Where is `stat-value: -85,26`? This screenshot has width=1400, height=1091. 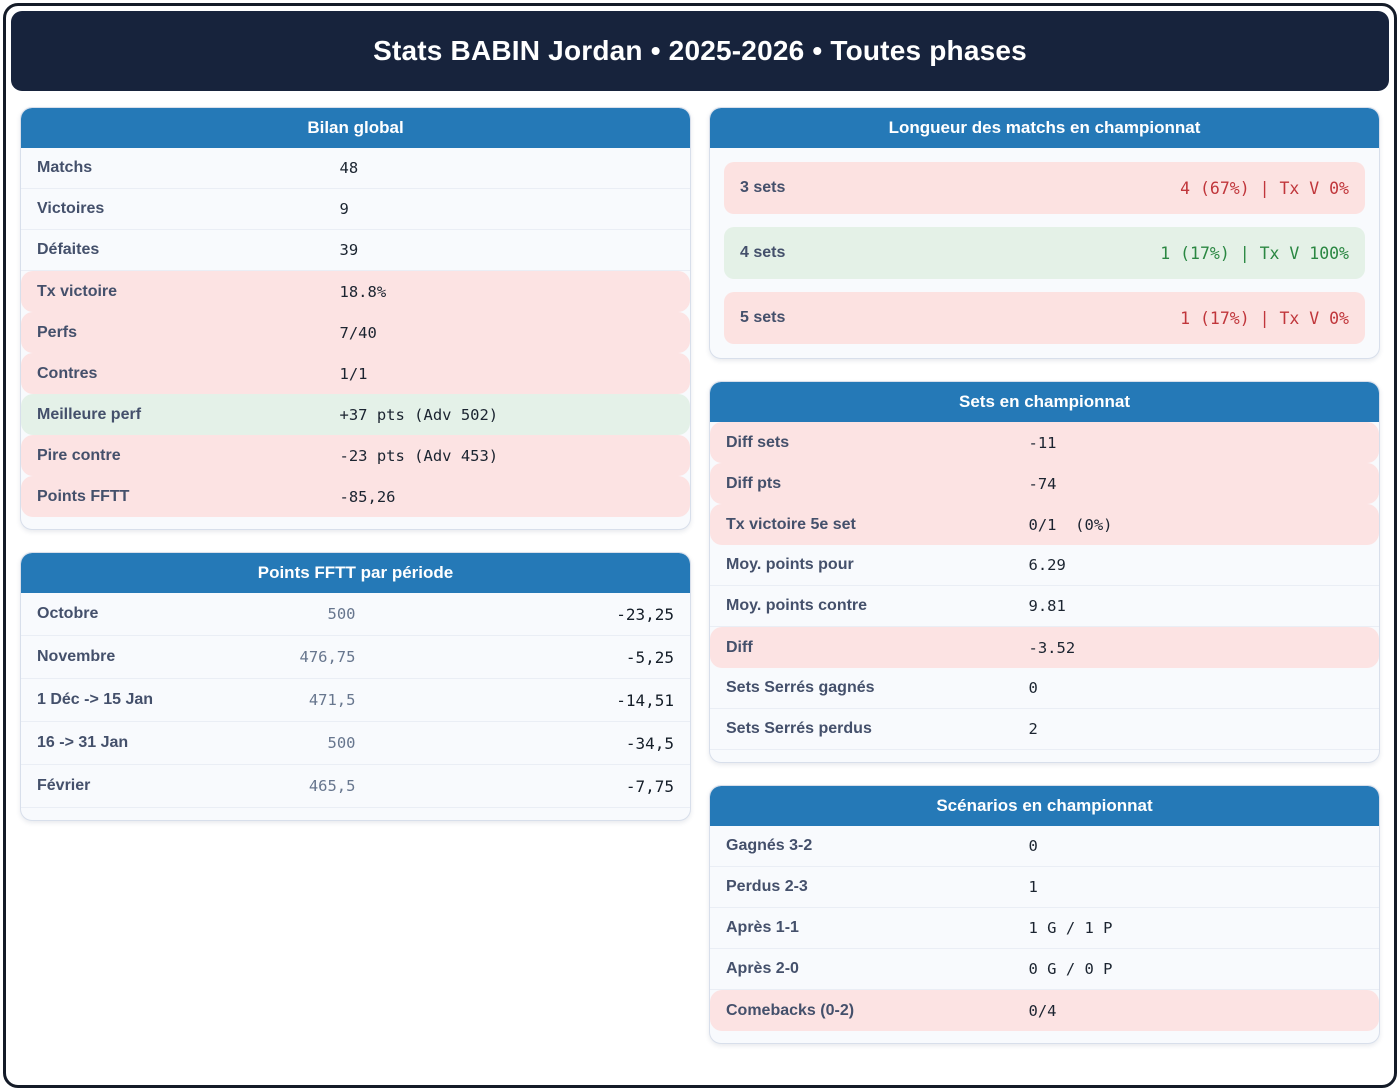
stat-value: -85,26 is located at coordinates (367, 496).